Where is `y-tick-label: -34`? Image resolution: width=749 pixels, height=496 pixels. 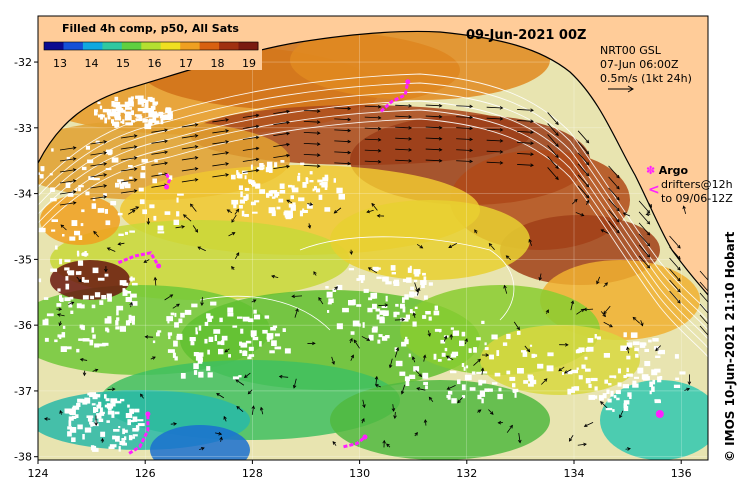
y-tick-label: -34 is located at coordinates (23, 194).